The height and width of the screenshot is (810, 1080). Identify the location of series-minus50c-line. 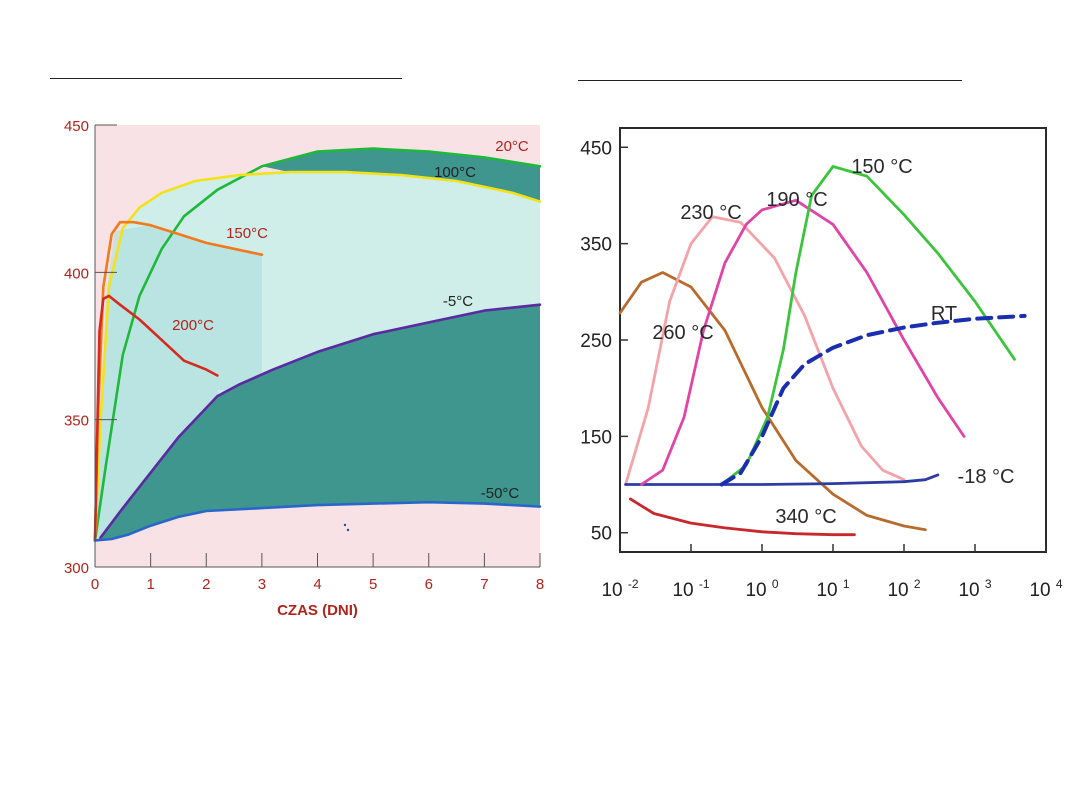
(317, 521).